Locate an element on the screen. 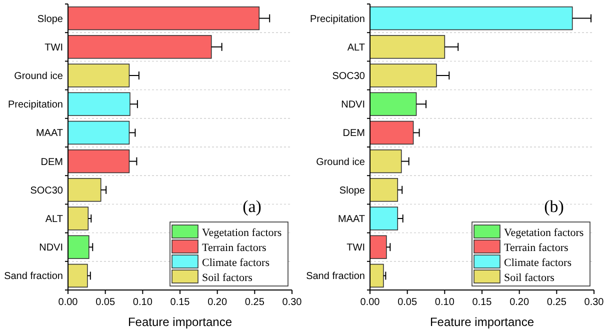 This screenshot has height=333, width=605. annotation: (a) is located at coordinates (252, 206).